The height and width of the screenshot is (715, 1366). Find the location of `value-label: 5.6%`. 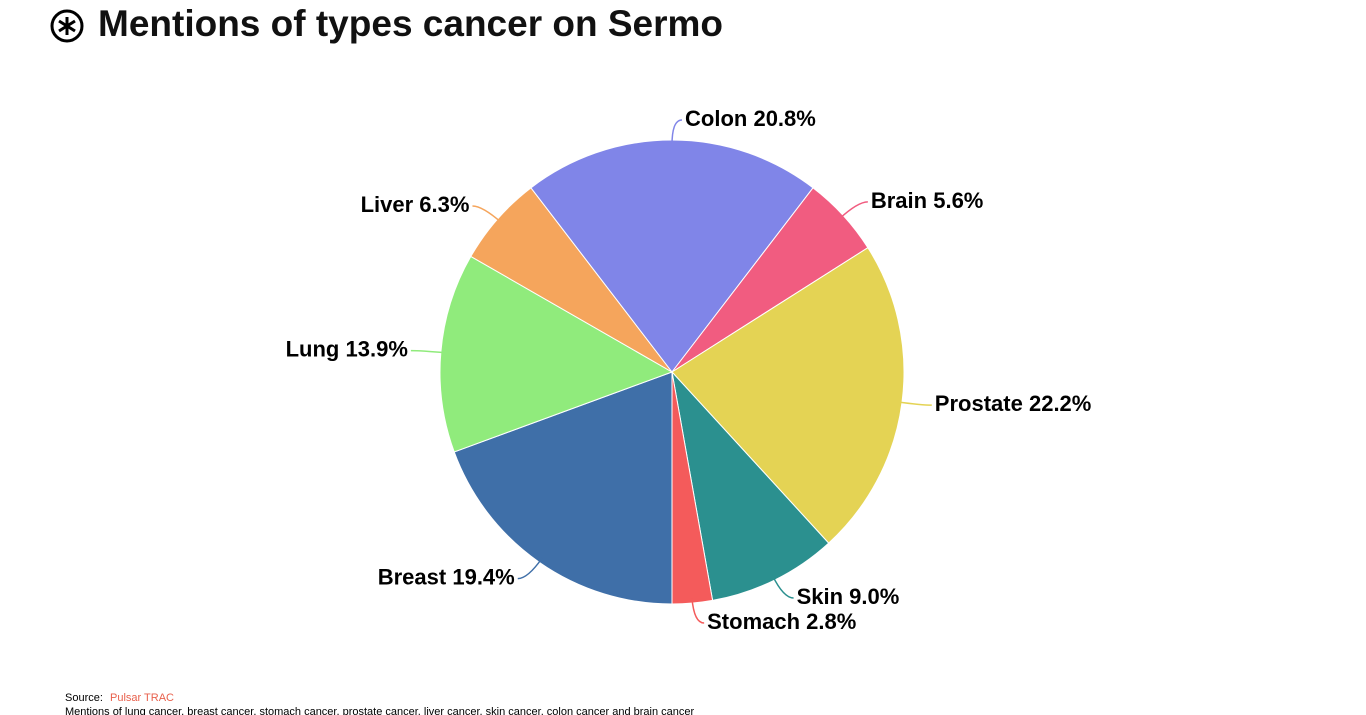

value-label: 5.6% is located at coordinates (958, 200).